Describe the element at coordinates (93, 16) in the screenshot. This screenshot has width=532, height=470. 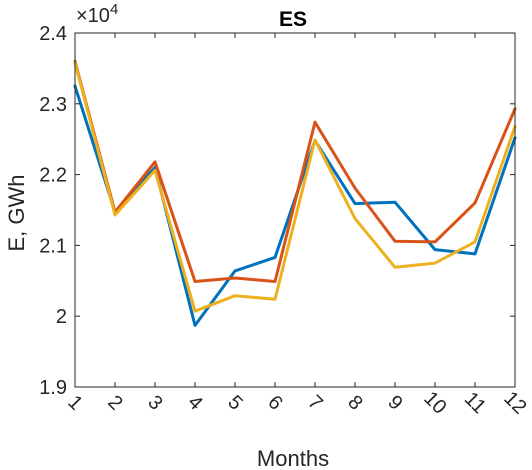
I see `y-axis-exponent-base: ×10` at that location.